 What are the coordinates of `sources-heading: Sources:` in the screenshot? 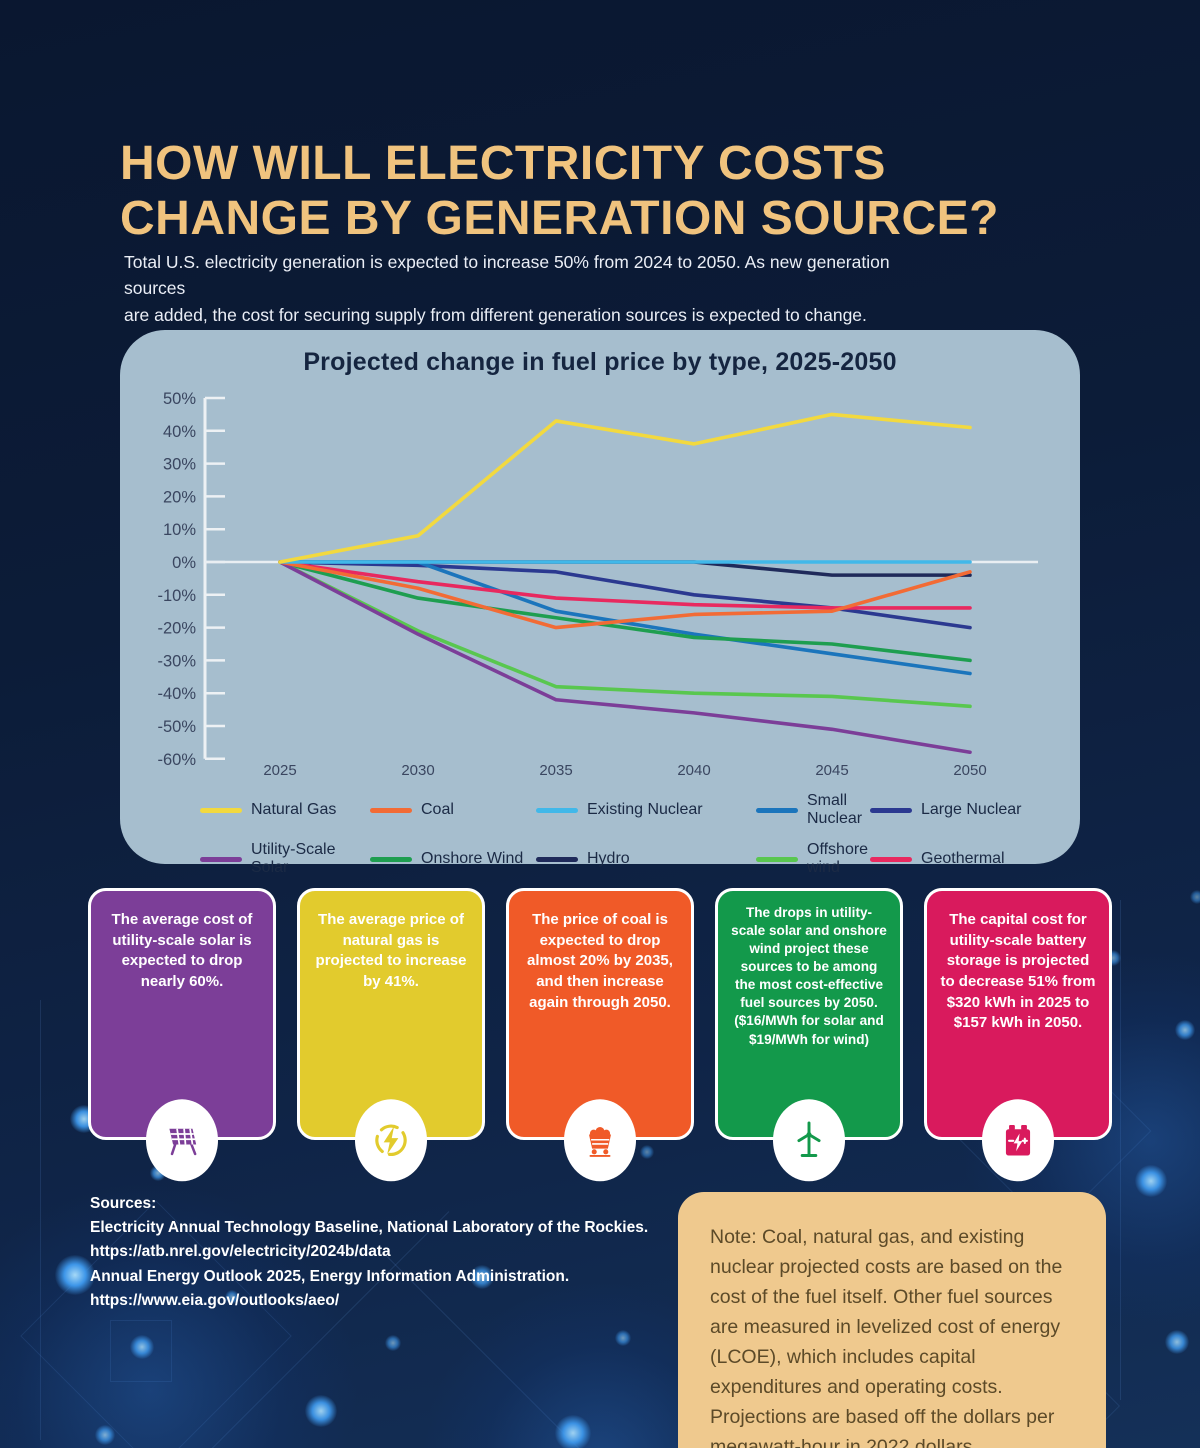 It's located at (123, 1203).